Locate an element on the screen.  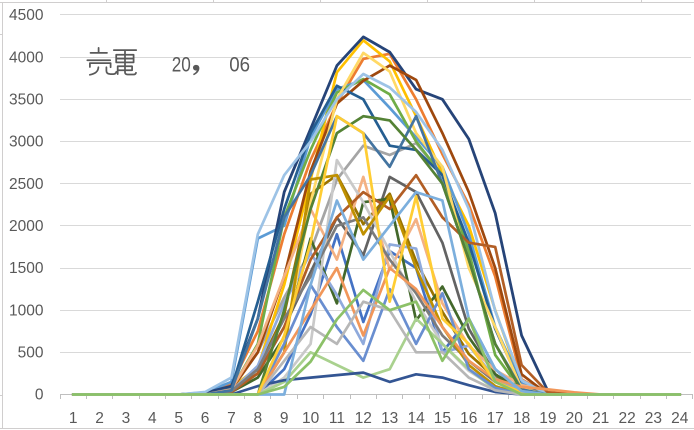
svg-text: 9 is located at coordinates (284, 418).